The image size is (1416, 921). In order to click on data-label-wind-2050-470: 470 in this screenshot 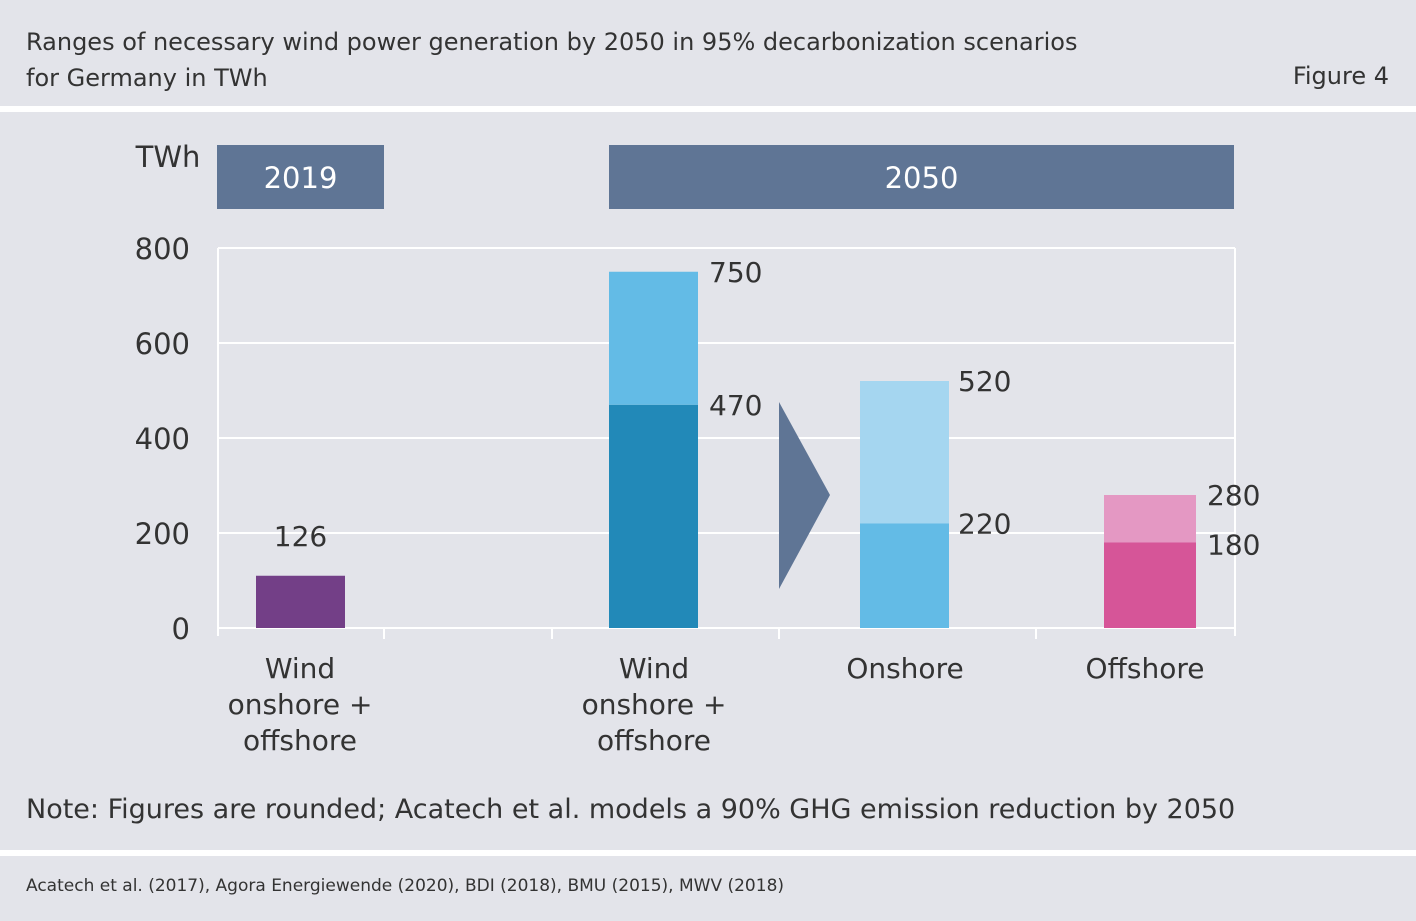, I will do `click(735, 405)`.